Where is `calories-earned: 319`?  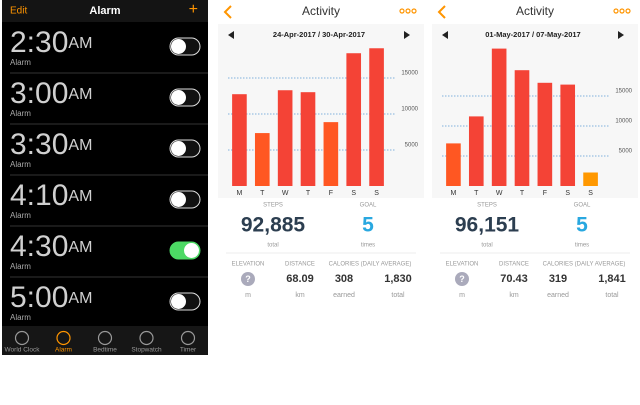 calories-earned: 319 is located at coordinates (558, 279).